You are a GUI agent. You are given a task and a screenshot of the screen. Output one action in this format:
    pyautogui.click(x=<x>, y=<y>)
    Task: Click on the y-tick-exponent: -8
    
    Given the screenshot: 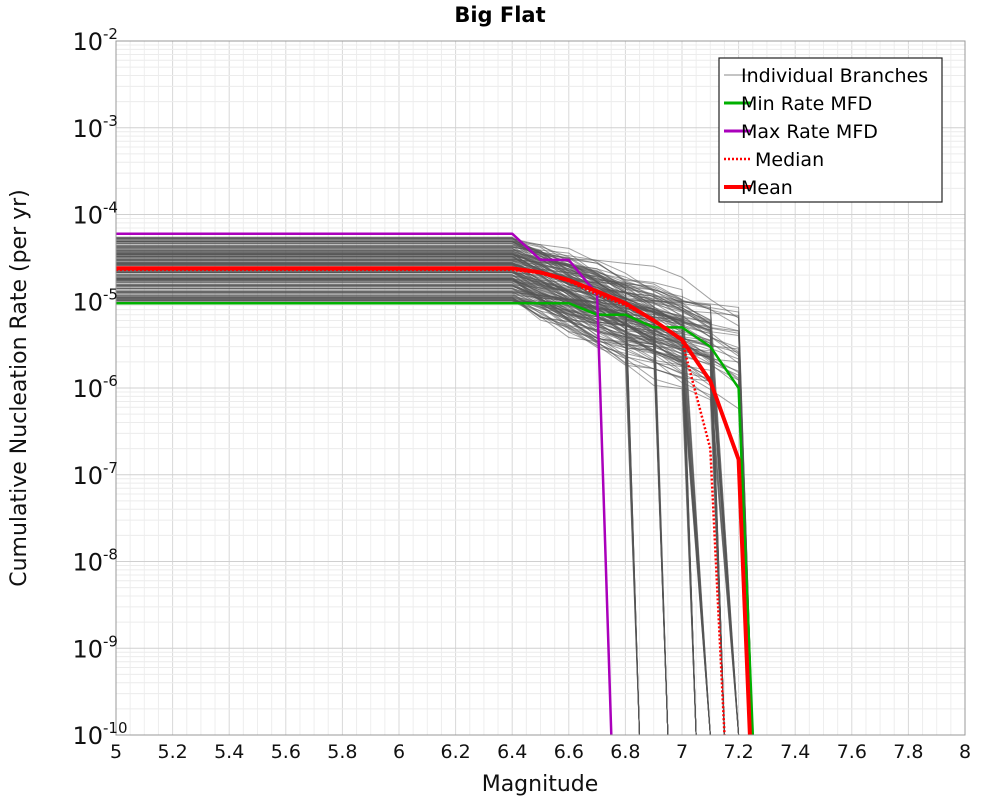 What is the action you would take?
    pyautogui.click(x=110, y=555)
    